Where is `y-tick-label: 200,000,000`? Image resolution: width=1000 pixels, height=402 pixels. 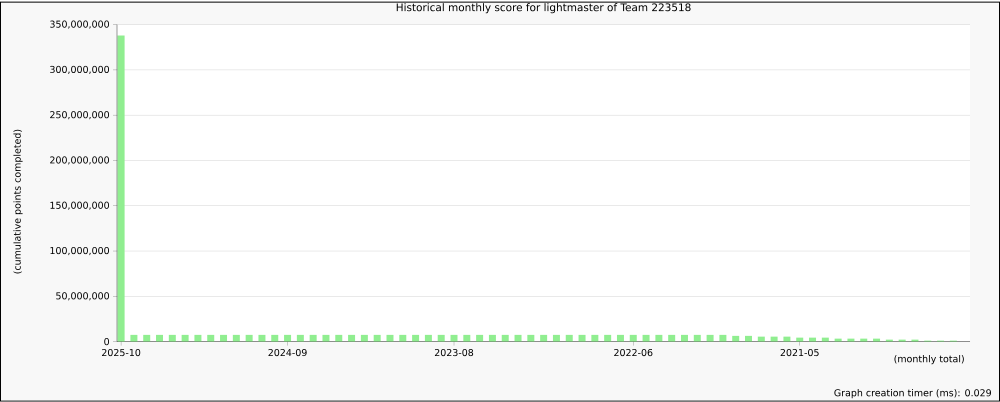
y-tick-label: 200,000,000 is located at coordinates (80, 160).